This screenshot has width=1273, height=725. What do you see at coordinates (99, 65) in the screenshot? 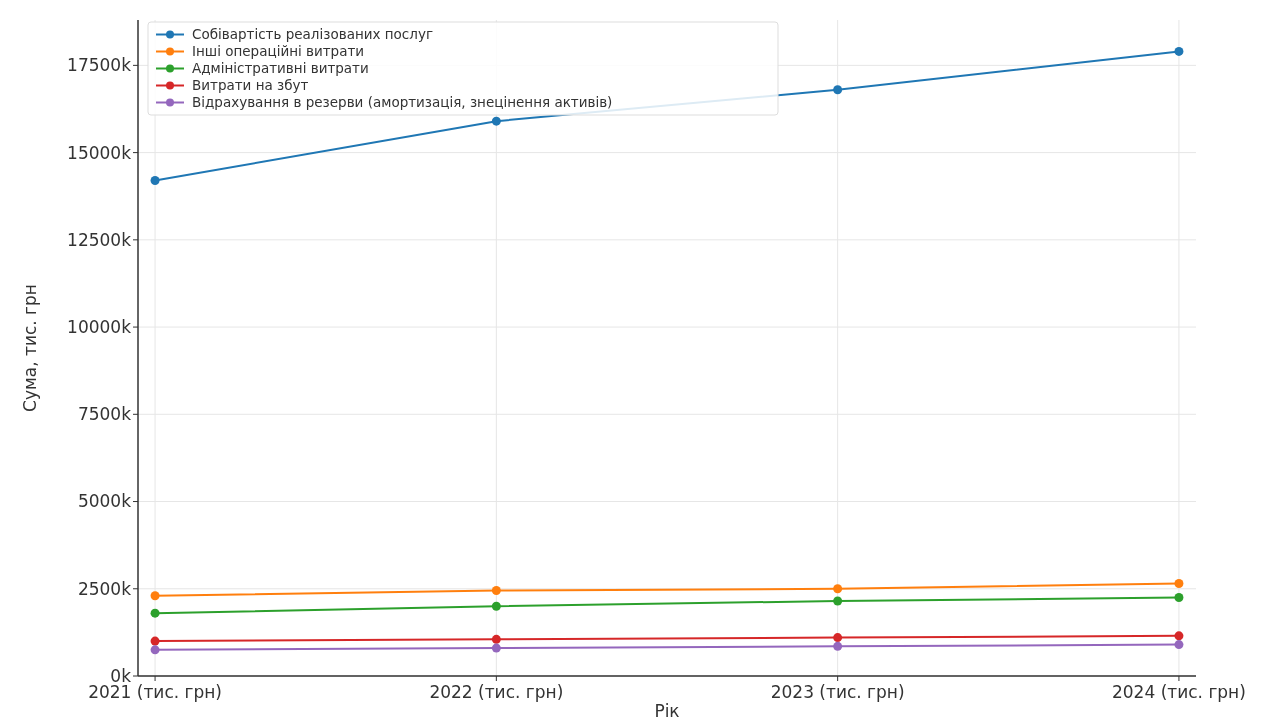
I see `y-tick-label: 17500k` at bounding box center [99, 65].